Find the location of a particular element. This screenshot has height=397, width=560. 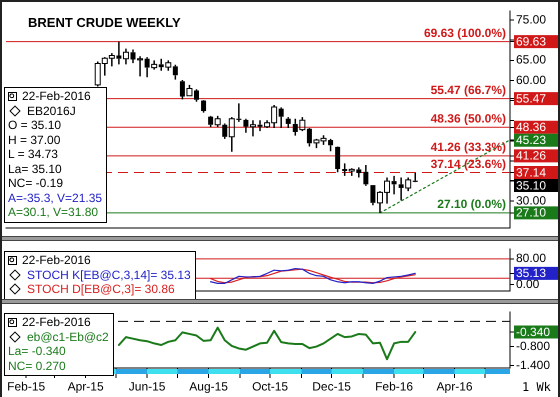

series-label: eb@c1-Eb@c2 is located at coordinates (68, 337).